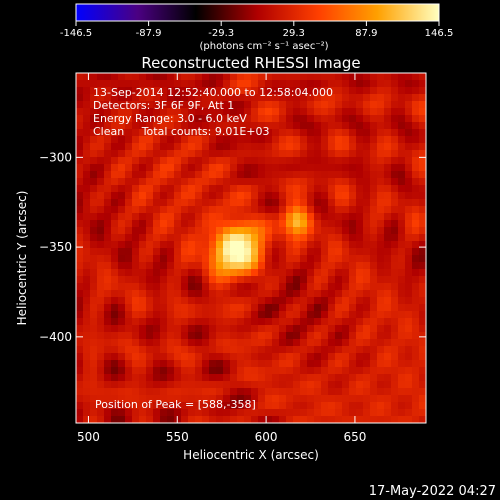 This screenshot has width=500, height=500. Describe the element at coordinates (432, 491) in the screenshot. I see `footer-timestamp: 17-May-2022 04:27` at that location.